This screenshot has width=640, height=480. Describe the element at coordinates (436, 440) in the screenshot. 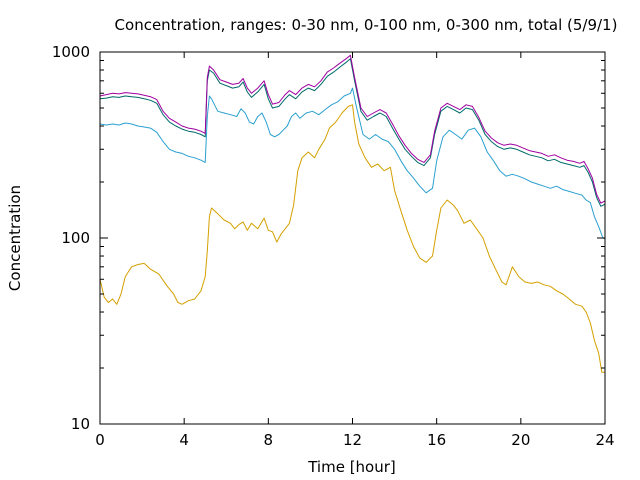

I see `x-tick-label-4: 16` at that location.